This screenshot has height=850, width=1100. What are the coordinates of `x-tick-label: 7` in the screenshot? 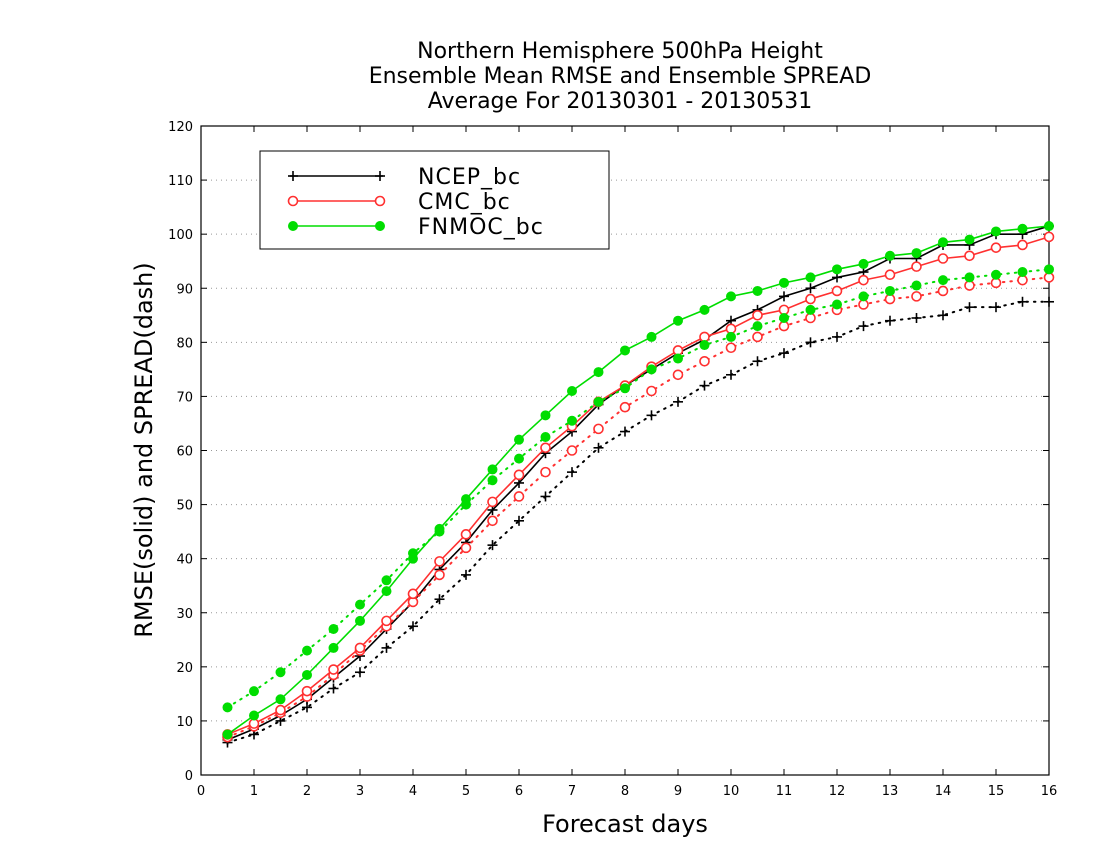 It's located at (572, 791).